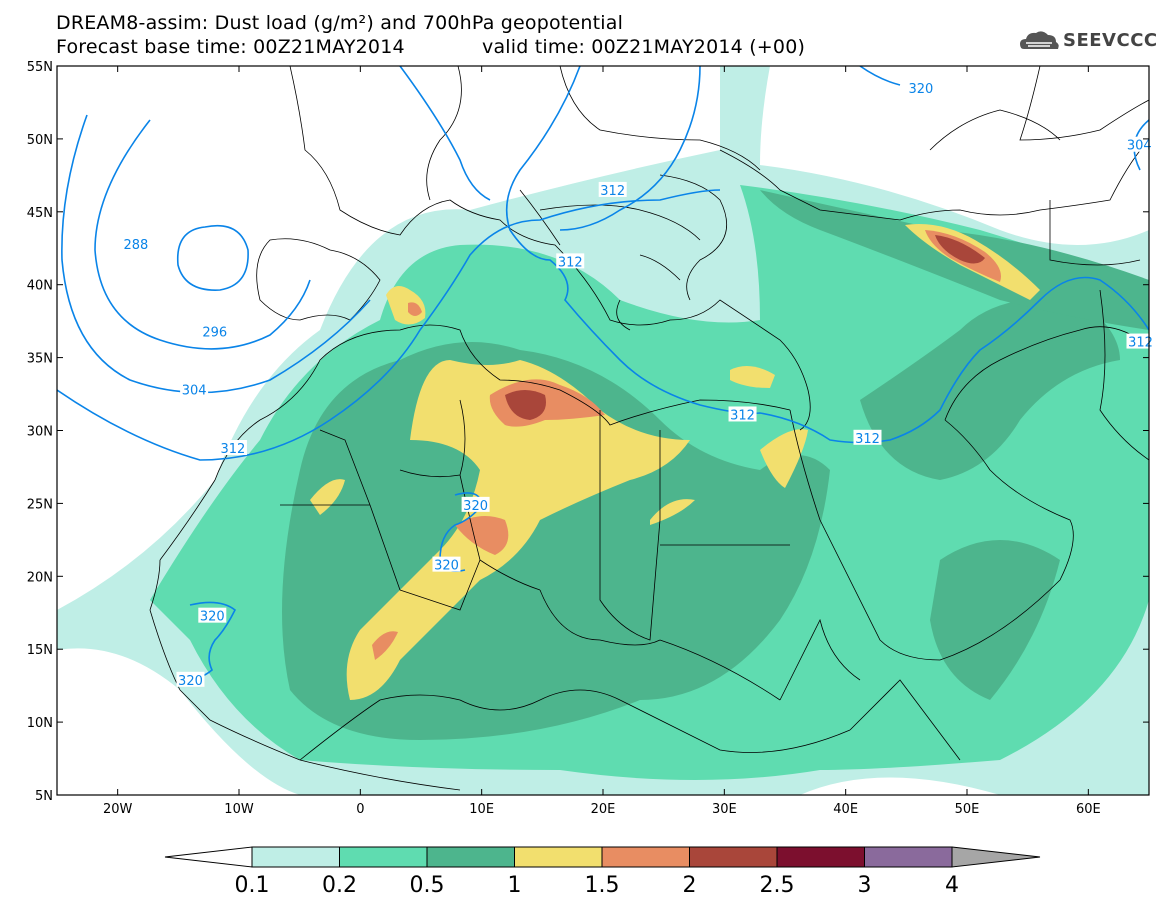 The width and height of the screenshot is (1165, 907). Describe the element at coordinates (239, 809) in the screenshot. I see `lon-tick-label: 10W` at that location.